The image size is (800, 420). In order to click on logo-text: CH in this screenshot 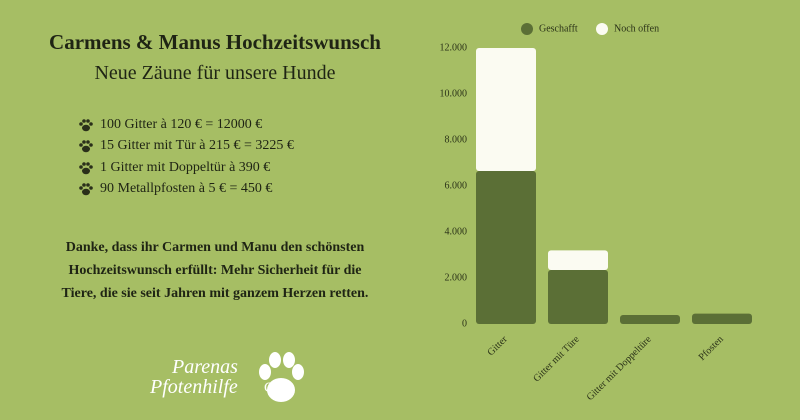, I will do `click(274, 388)`.